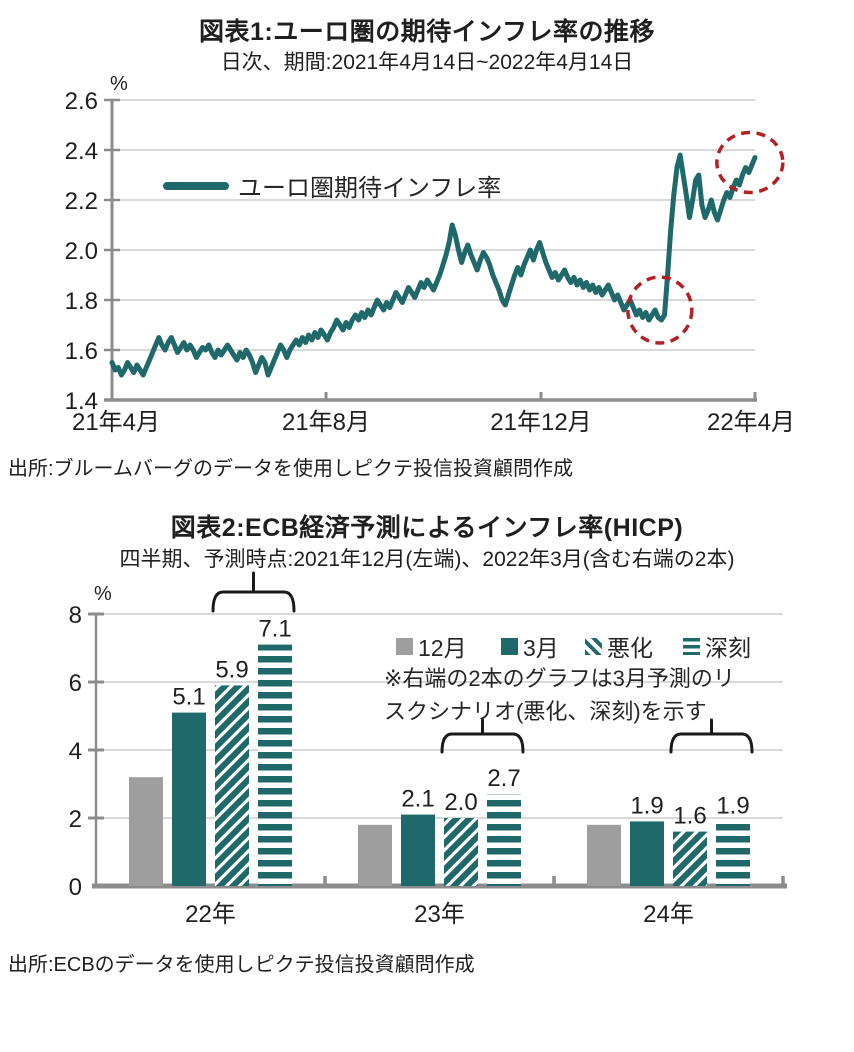 The height and width of the screenshot is (1052, 854). What do you see at coordinates (75, 819) in the screenshot?
I see `y-tick-label: 2` at bounding box center [75, 819].